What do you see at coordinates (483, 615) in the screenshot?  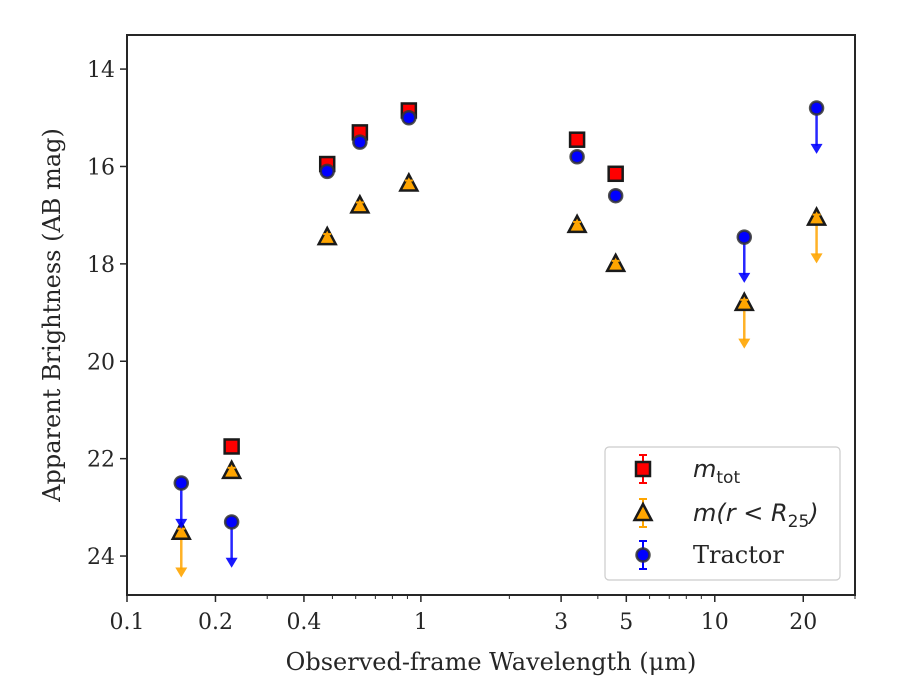 I see `x-axis: 0.1 0.2 0.4 1 3 5 10 20` at bounding box center [483, 615].